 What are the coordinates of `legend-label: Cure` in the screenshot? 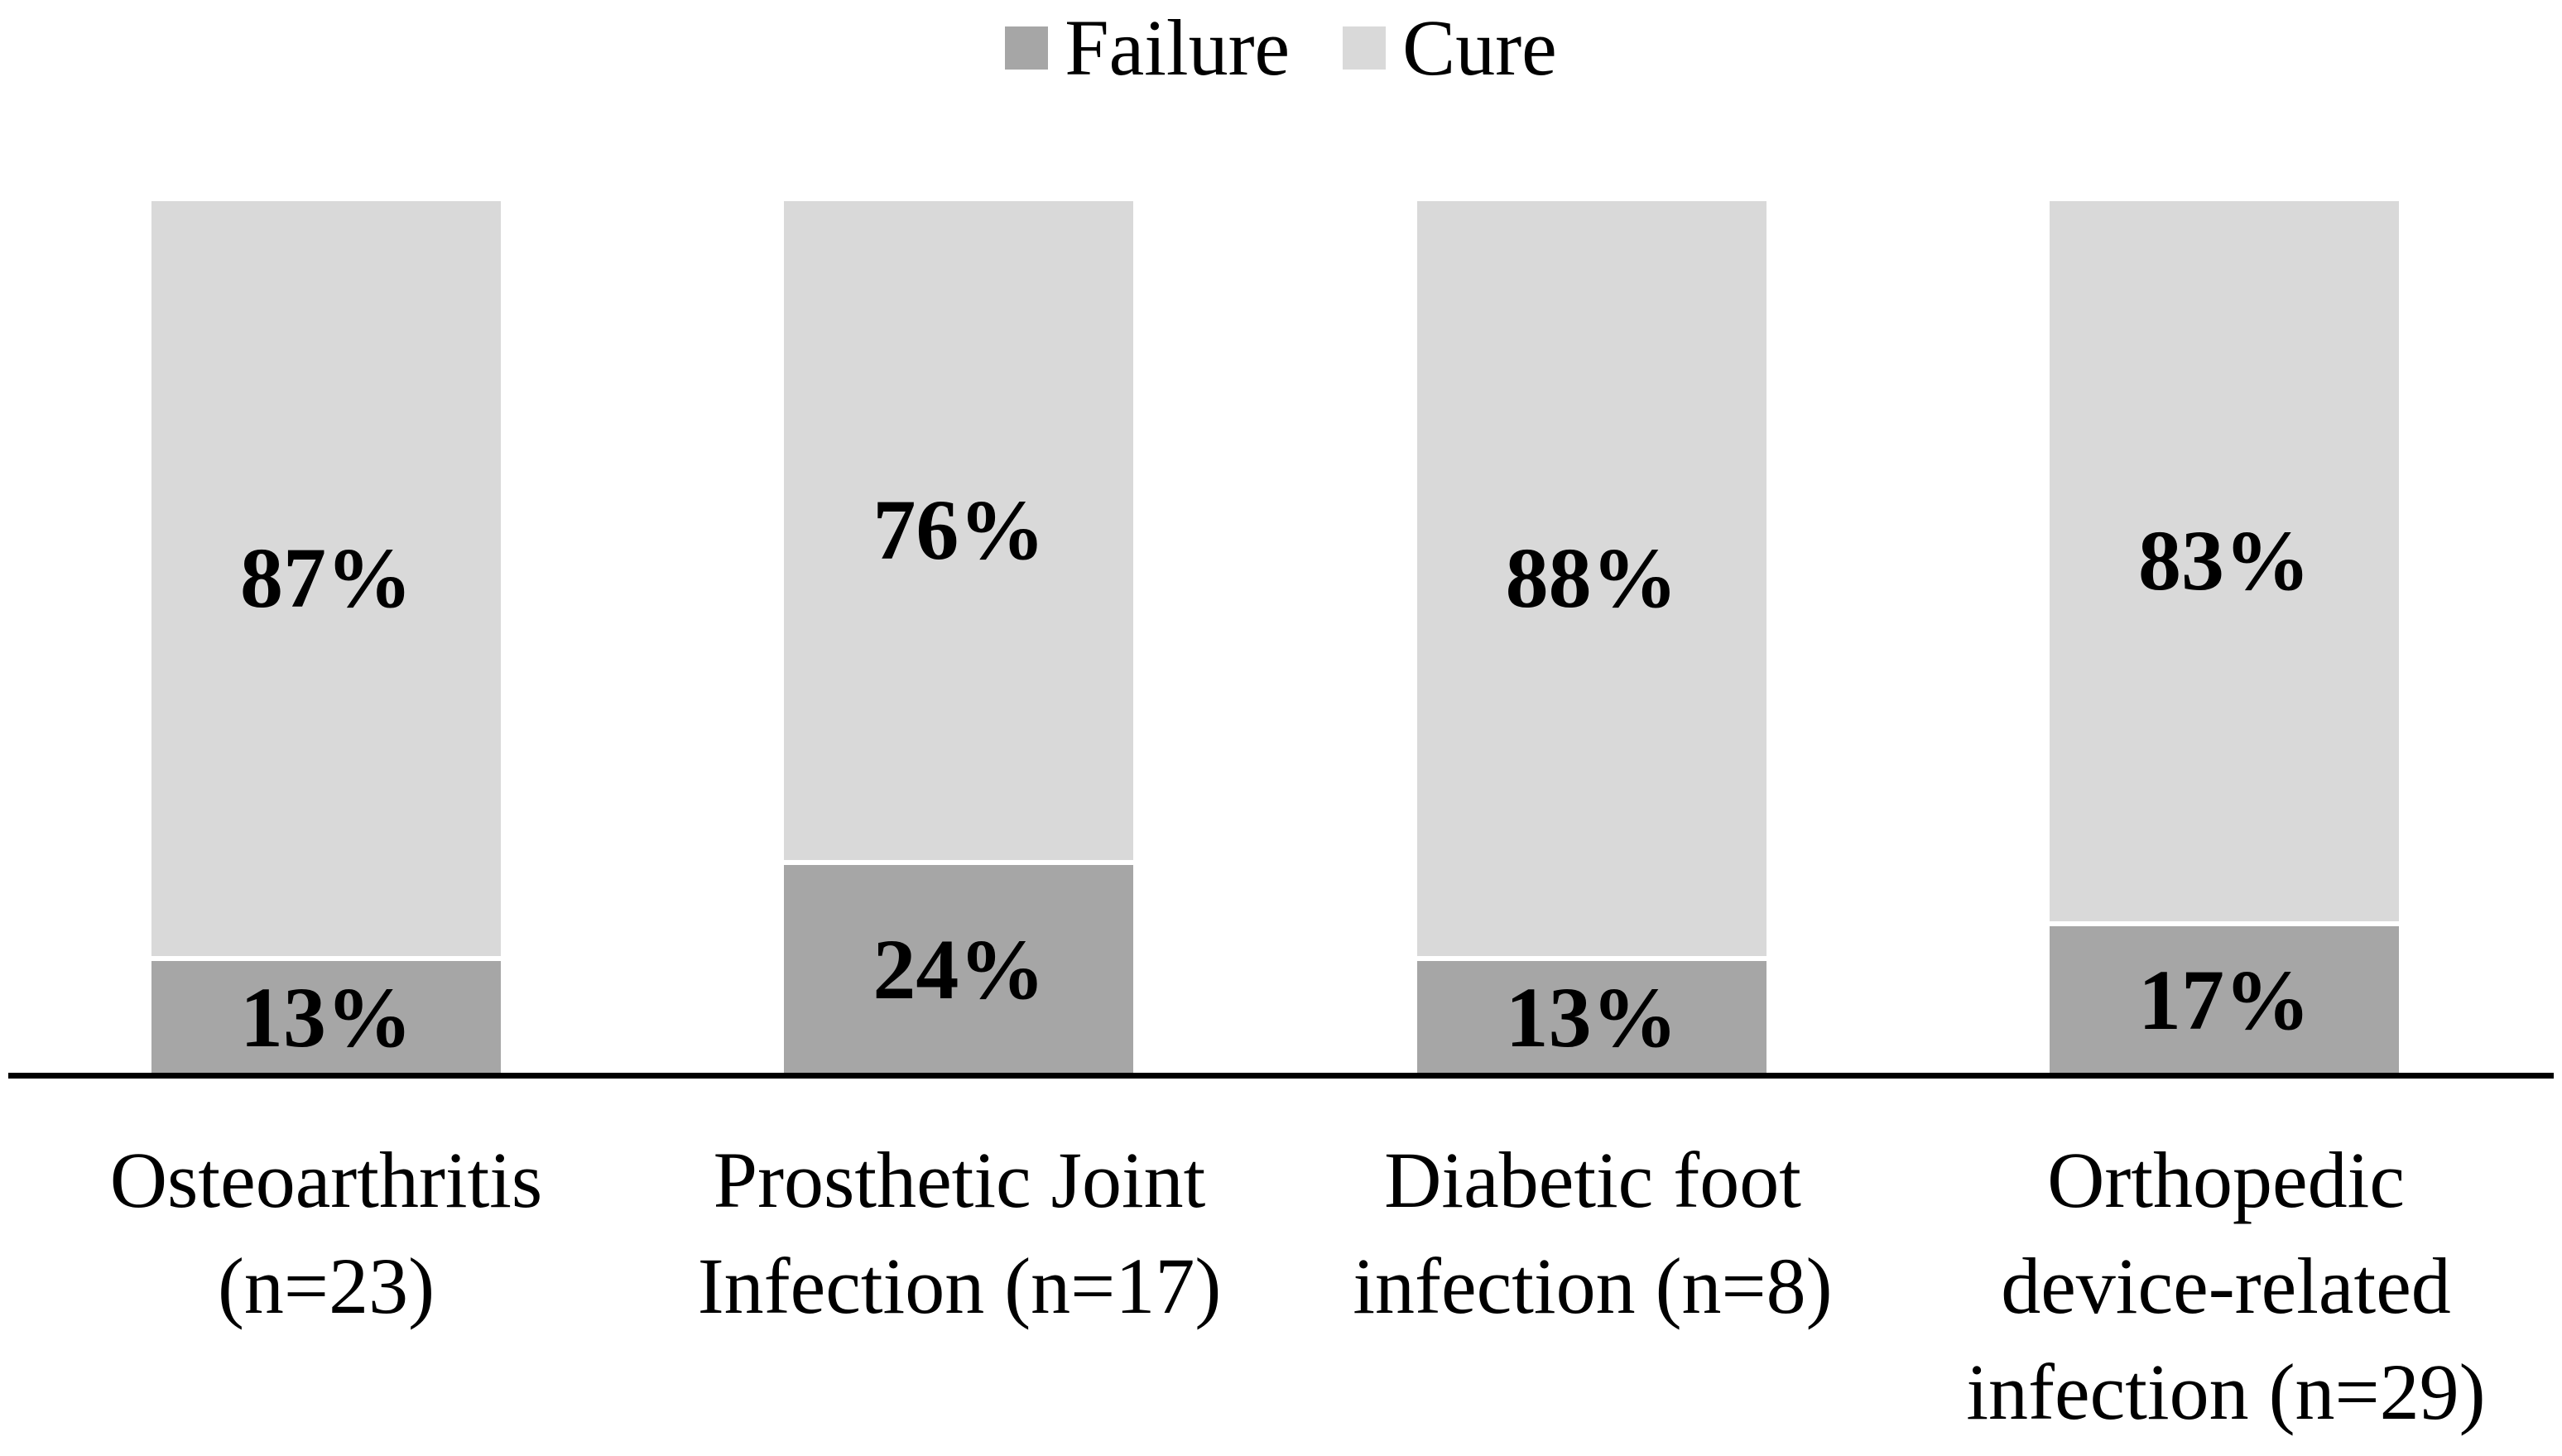 It's located at (1479, 47).